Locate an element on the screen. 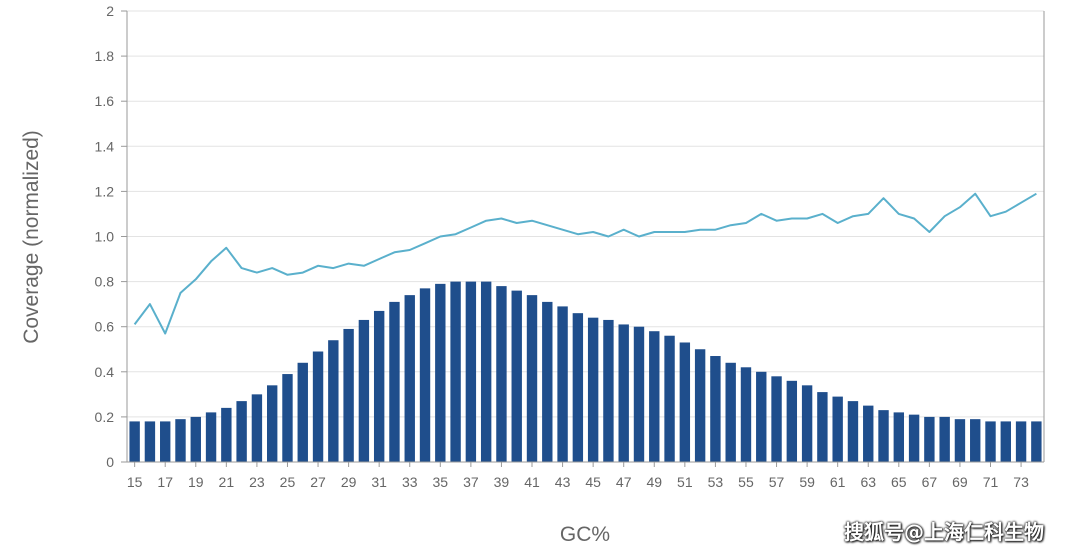 The height and width of the screenshot is (555, 1066). y-tick-label: 1.4 is located at coordinates (105, 146).